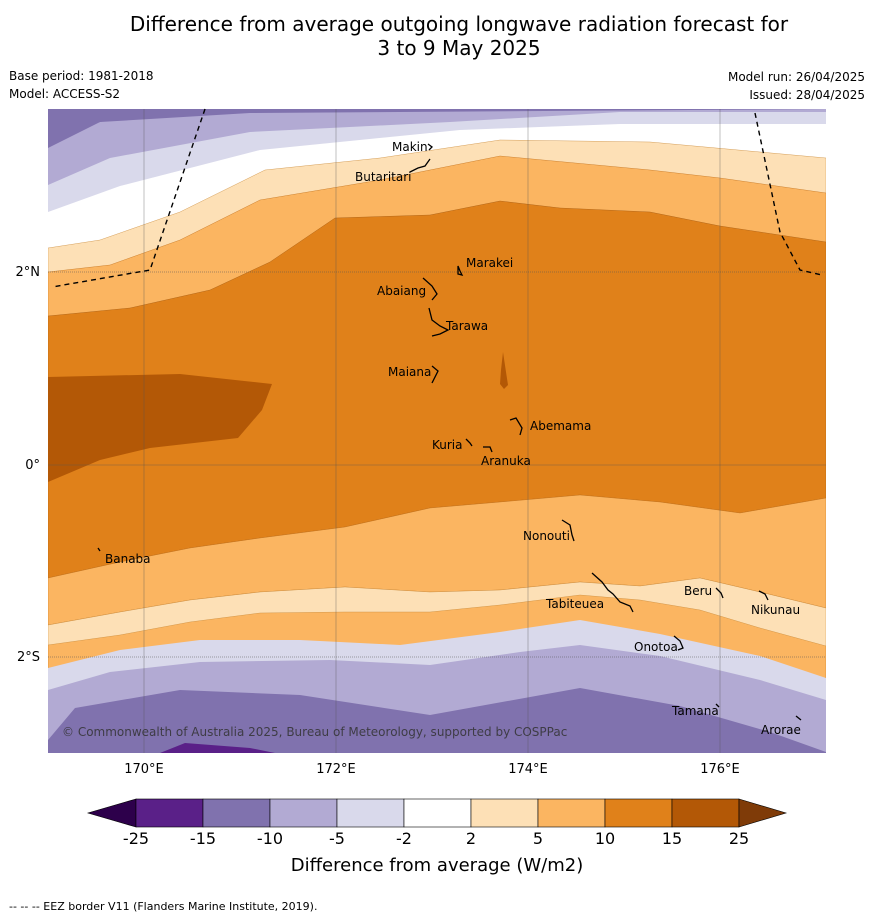  I want to click on label-nikunau: Nikunau, so click(775, 610).